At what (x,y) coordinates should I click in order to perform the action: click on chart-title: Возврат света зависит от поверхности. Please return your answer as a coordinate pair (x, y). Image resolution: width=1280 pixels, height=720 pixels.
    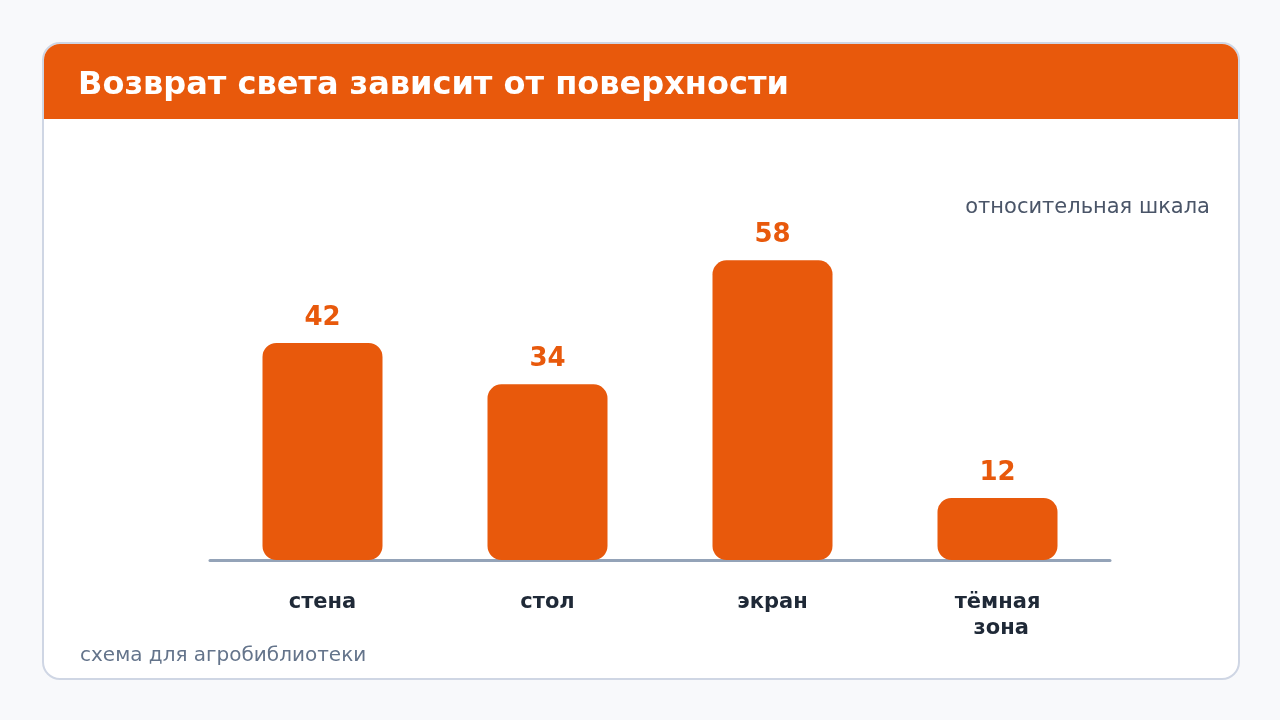
    Looking at the image, I should click on (433, 83).